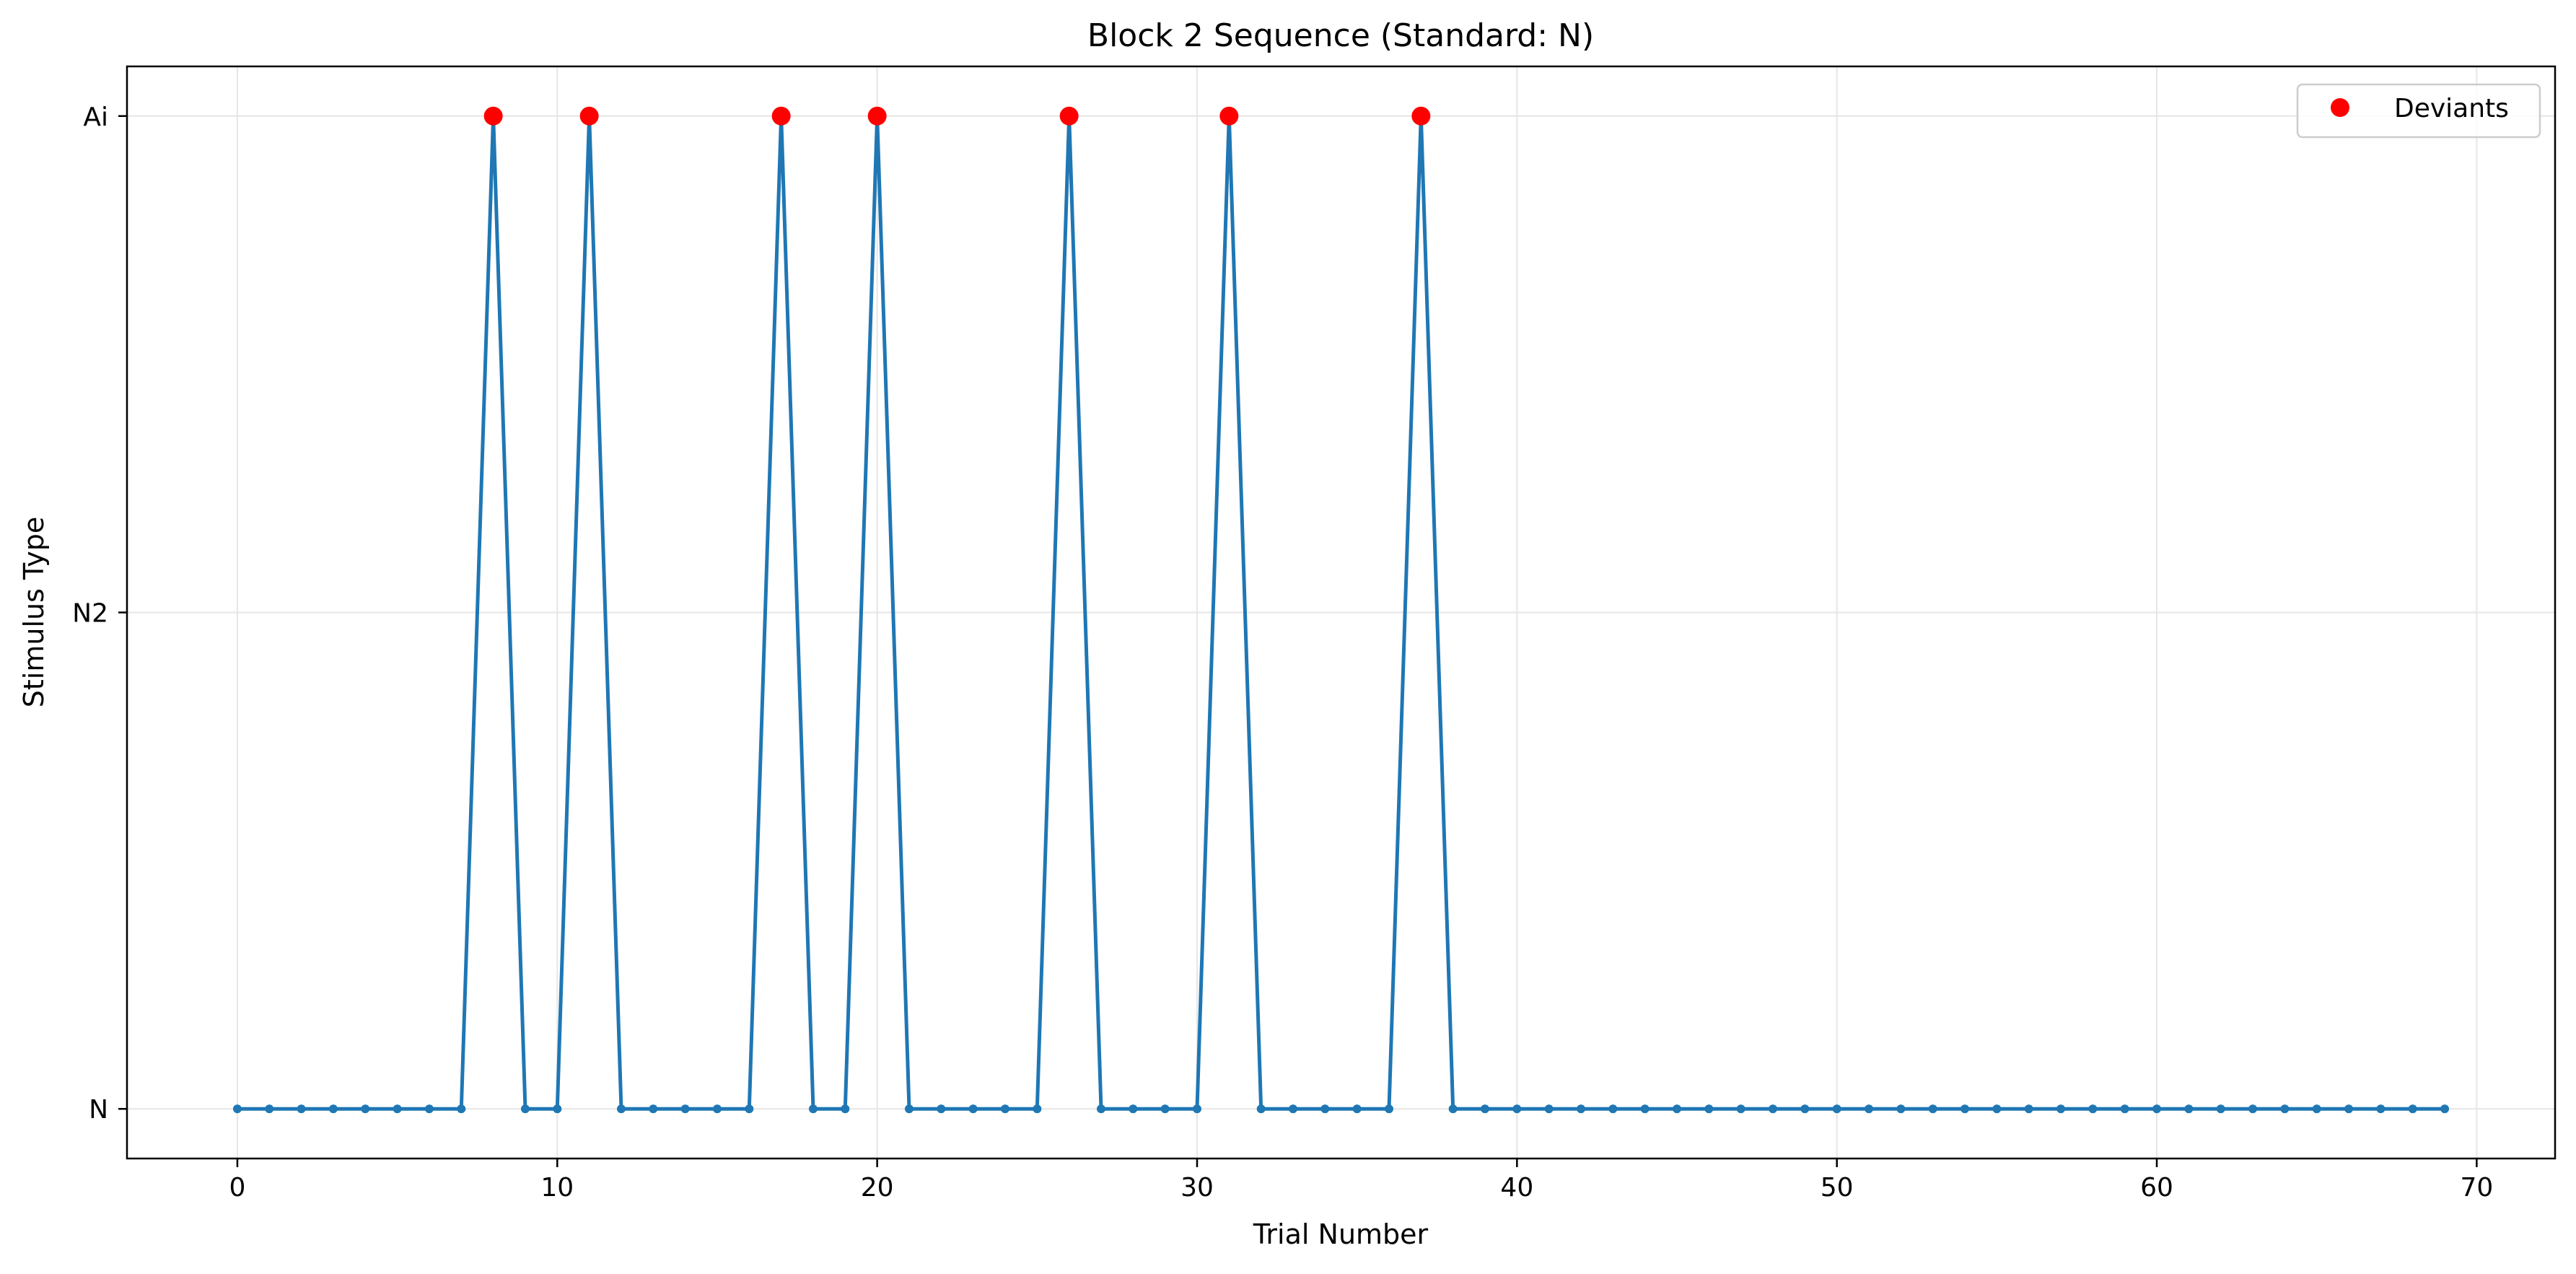 The width and height of the screenshot is (2576, 1274). I want to click on legend-box, so click(2418, 111).